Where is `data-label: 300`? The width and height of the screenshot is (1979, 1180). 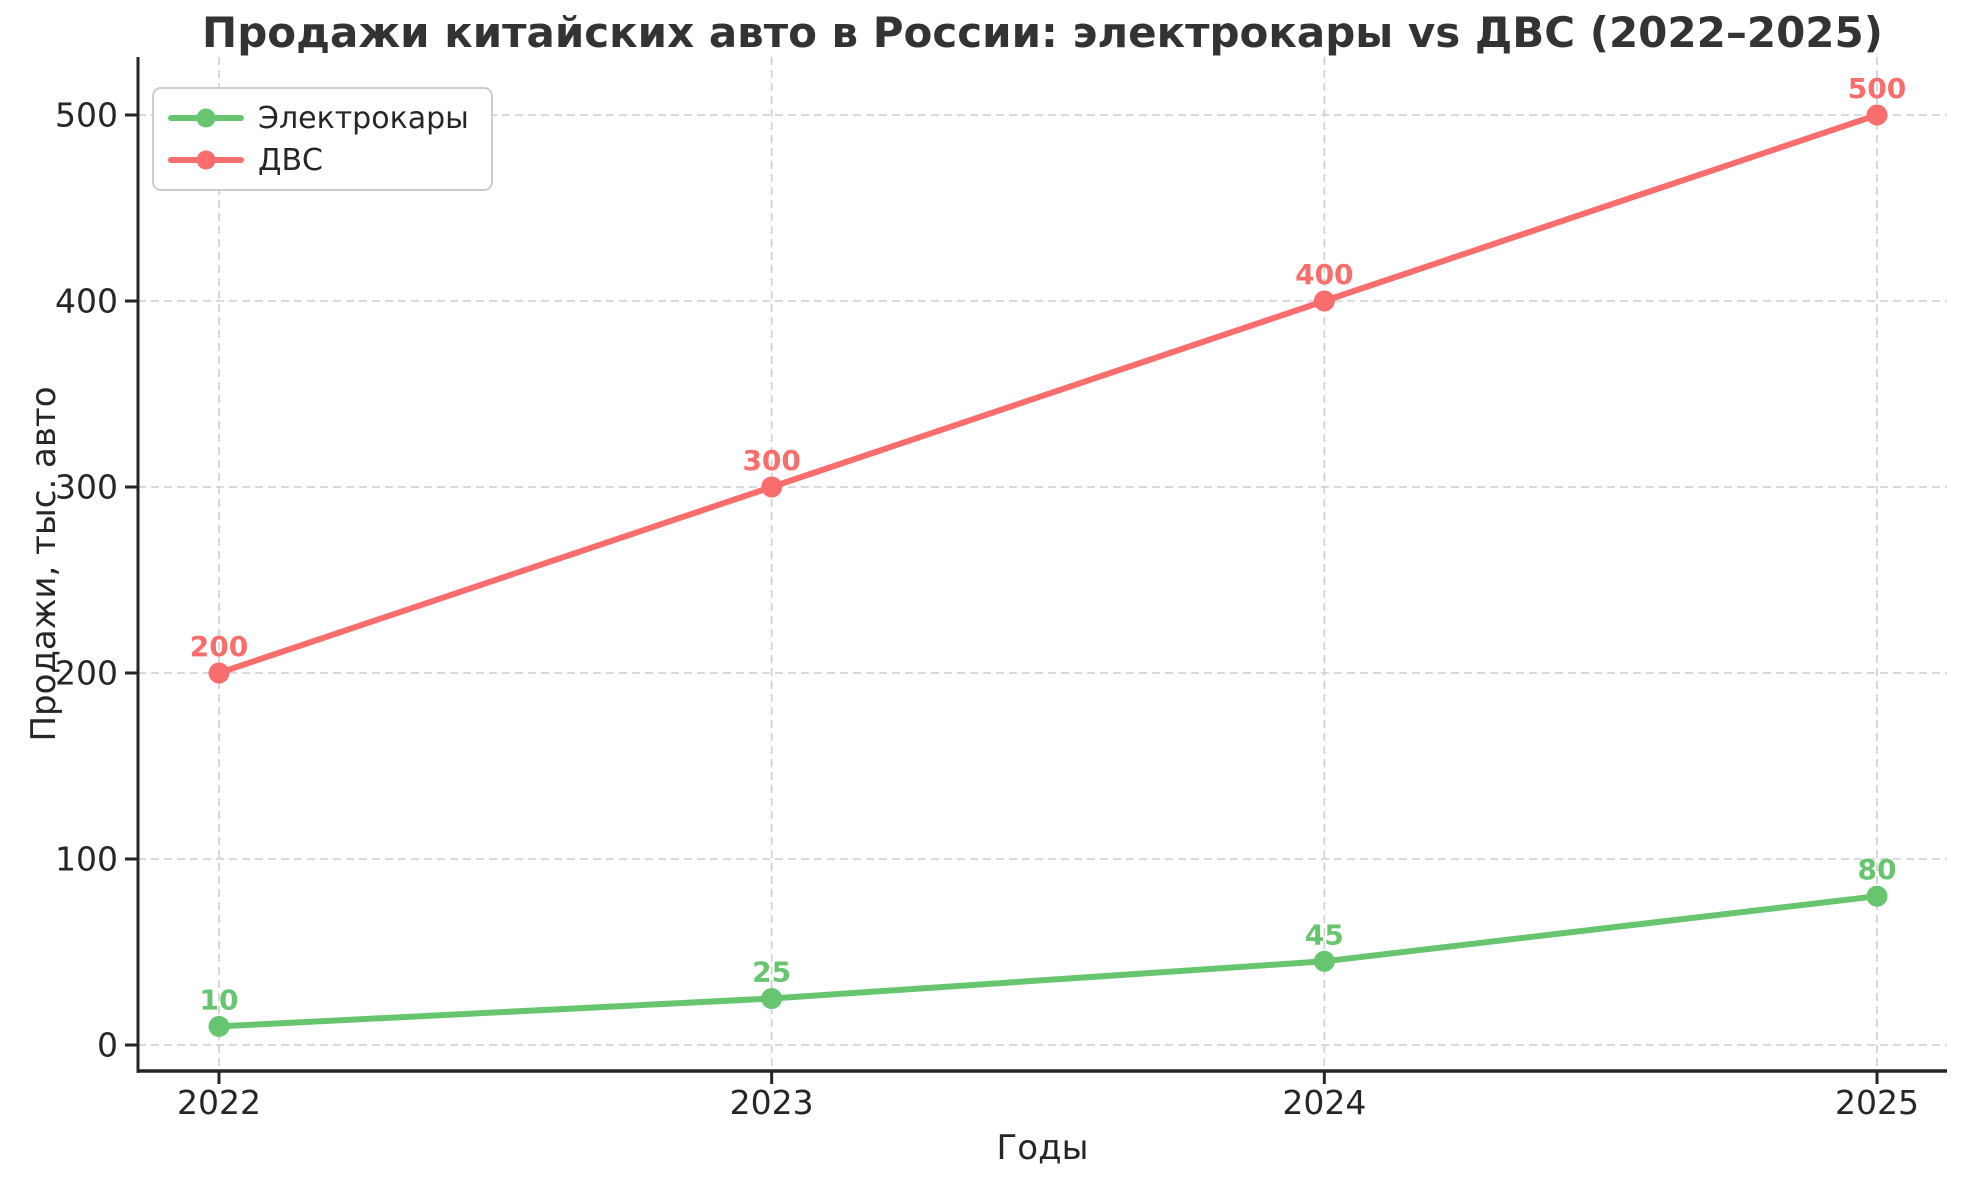 data-label: 300 is located at coordinates (771, 460).